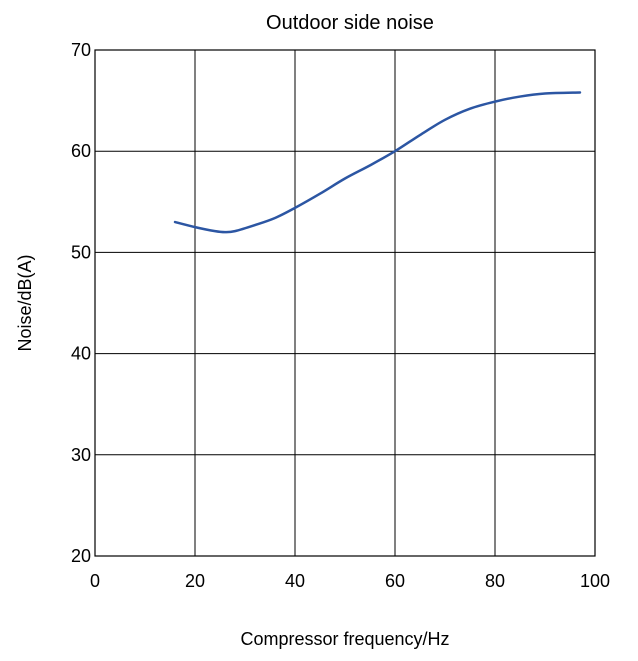  I want to click on x-tick-label: 60, so click(395, 581).